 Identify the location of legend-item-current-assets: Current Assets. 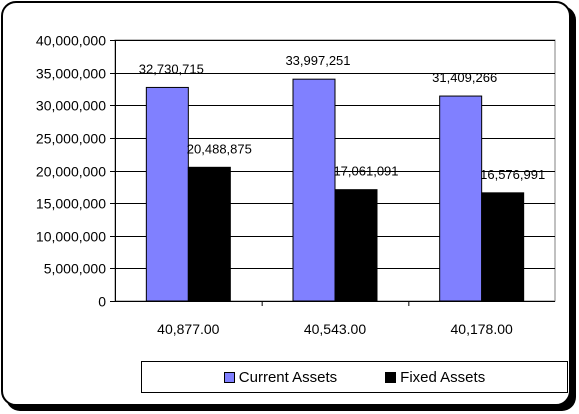
(280, 377).